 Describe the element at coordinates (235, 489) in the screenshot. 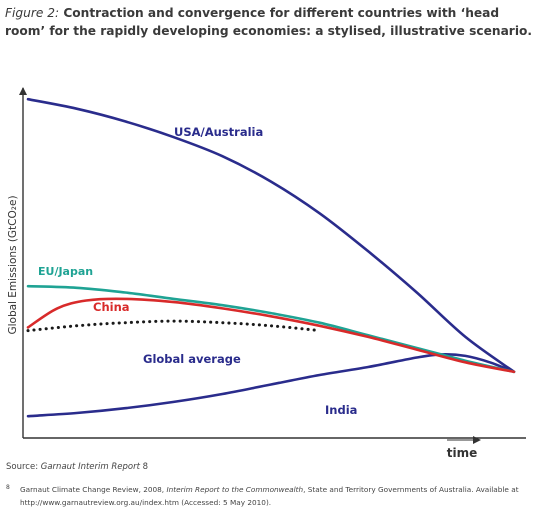

I see `footnote-italic: Interim Report to the Commonwealth` at that location.